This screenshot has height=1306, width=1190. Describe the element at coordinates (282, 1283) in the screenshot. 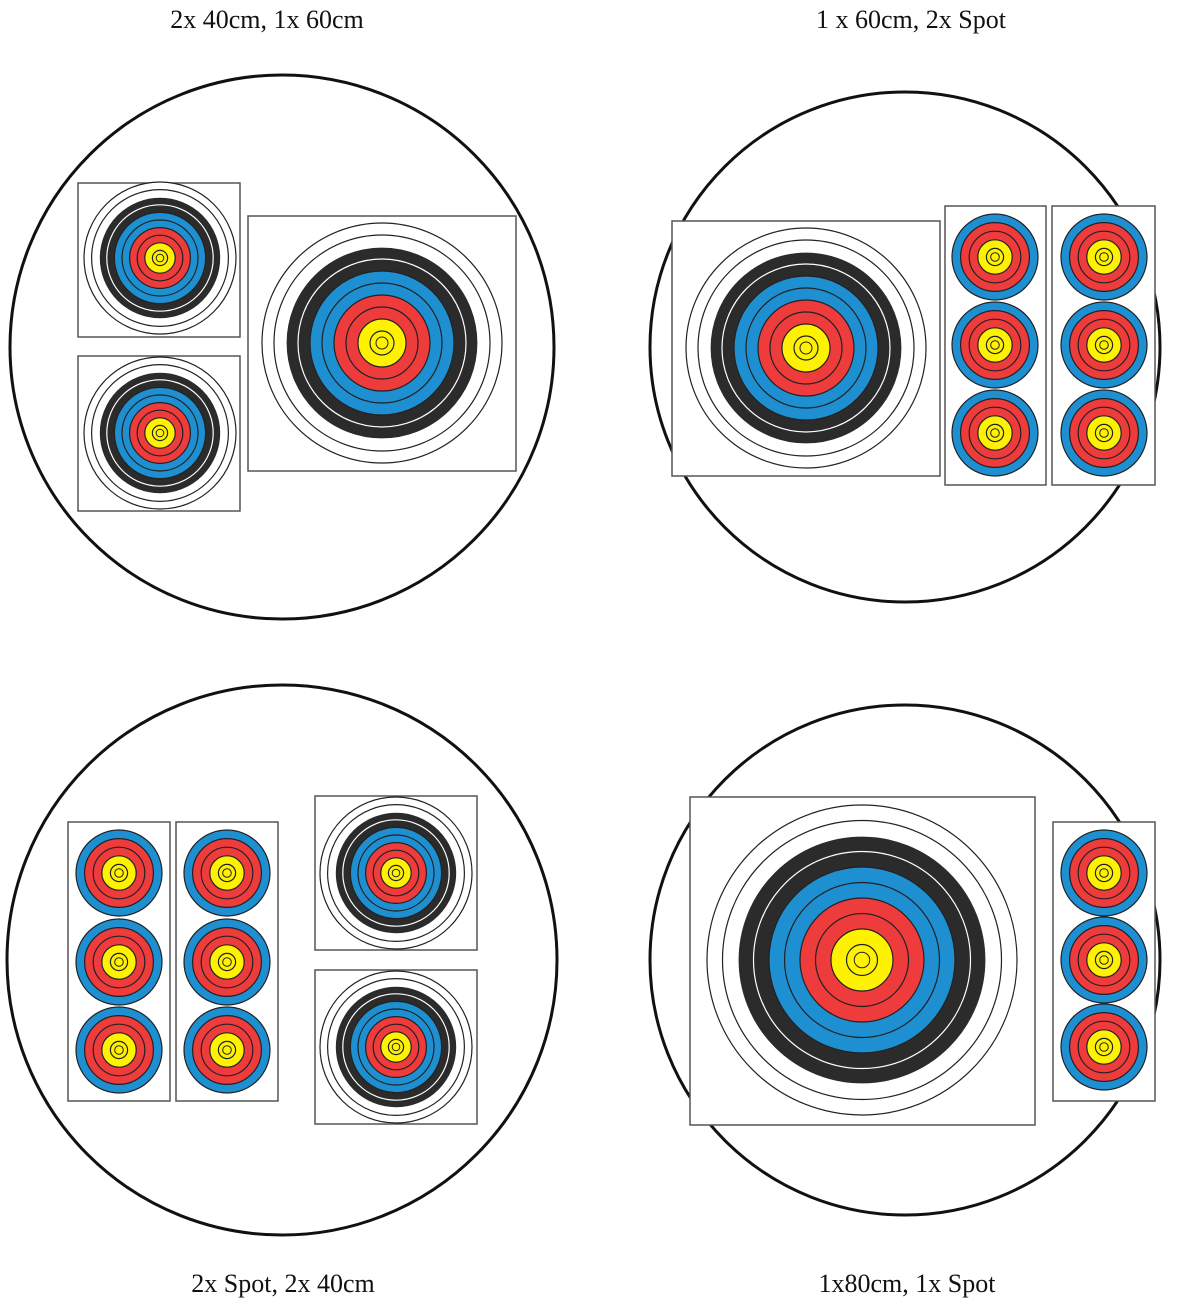

I see `caption: 2x Spot, 2x 40cm` at that location.